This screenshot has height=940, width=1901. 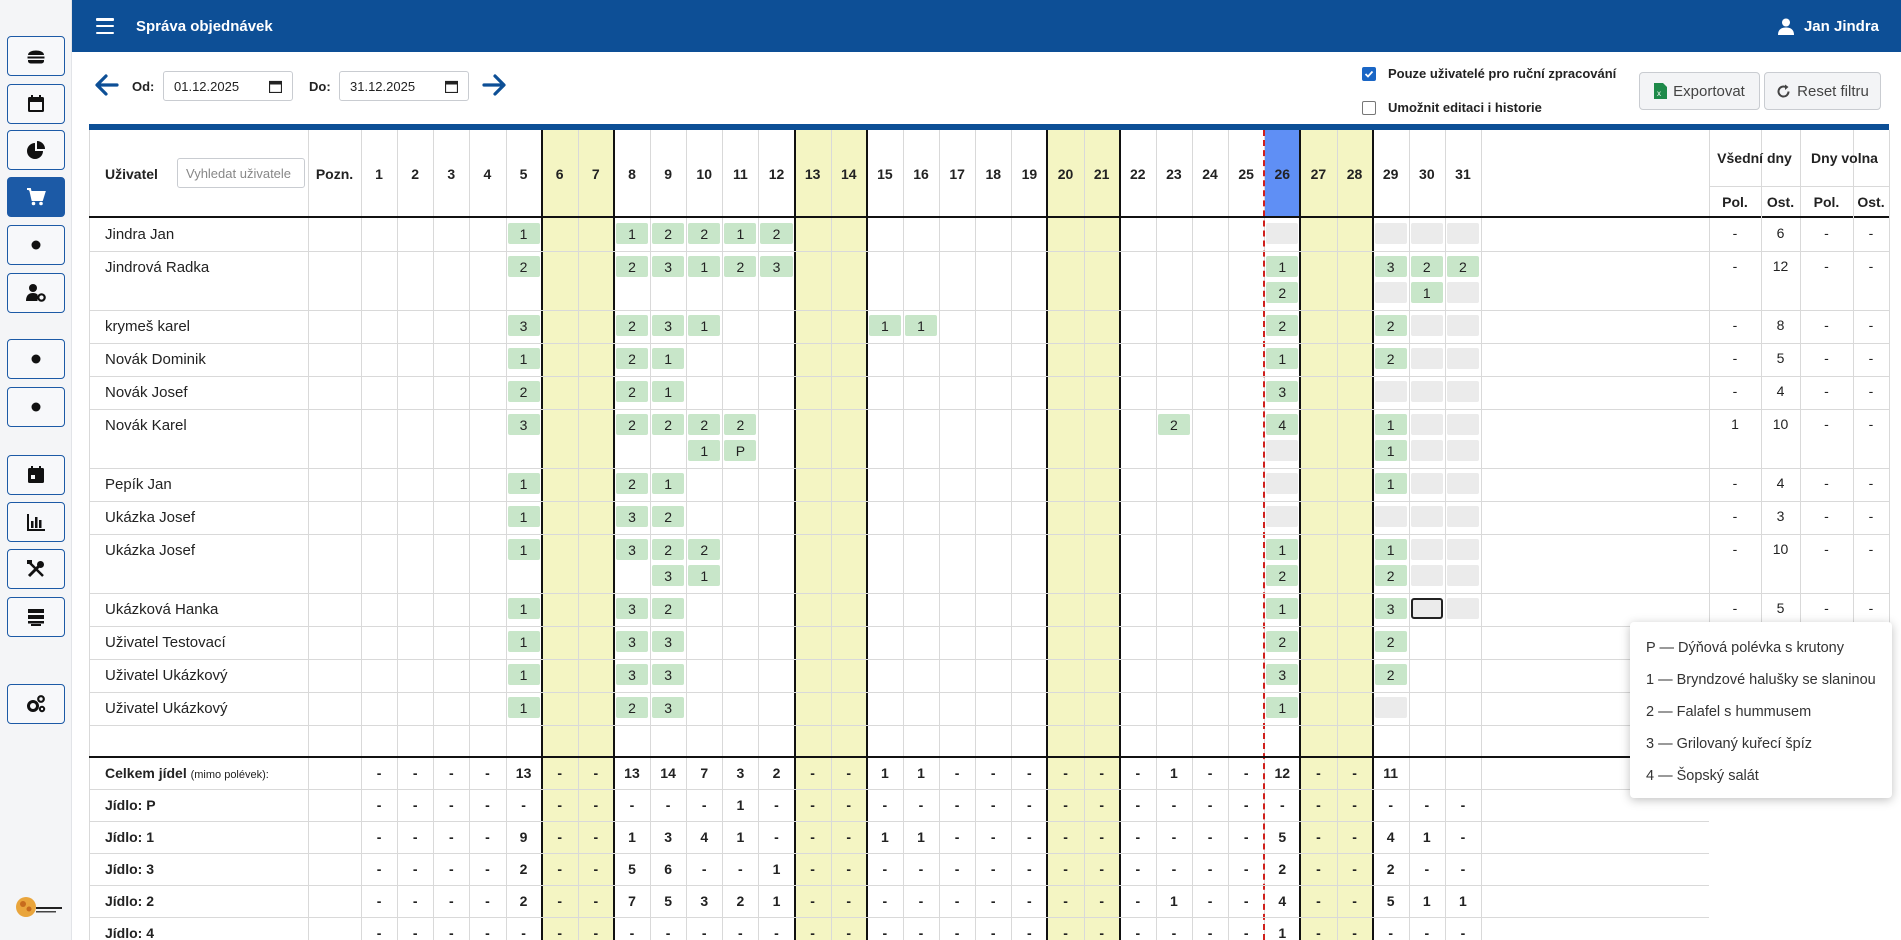 What do you see at coordinates (1822, 91) in the screenshot?
I see `reset-filter-button: Reset filtru` at bounding box center [1822, 91].